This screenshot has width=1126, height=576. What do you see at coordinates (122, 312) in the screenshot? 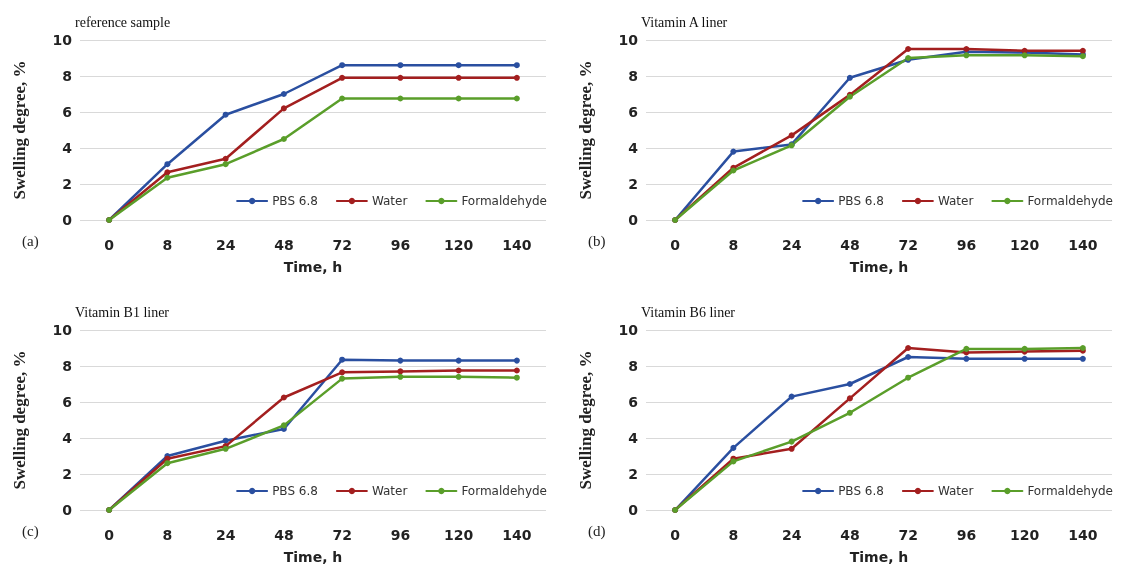
I see `chart-title: Vitamin B1 liner` at bounding box center [122, 312].